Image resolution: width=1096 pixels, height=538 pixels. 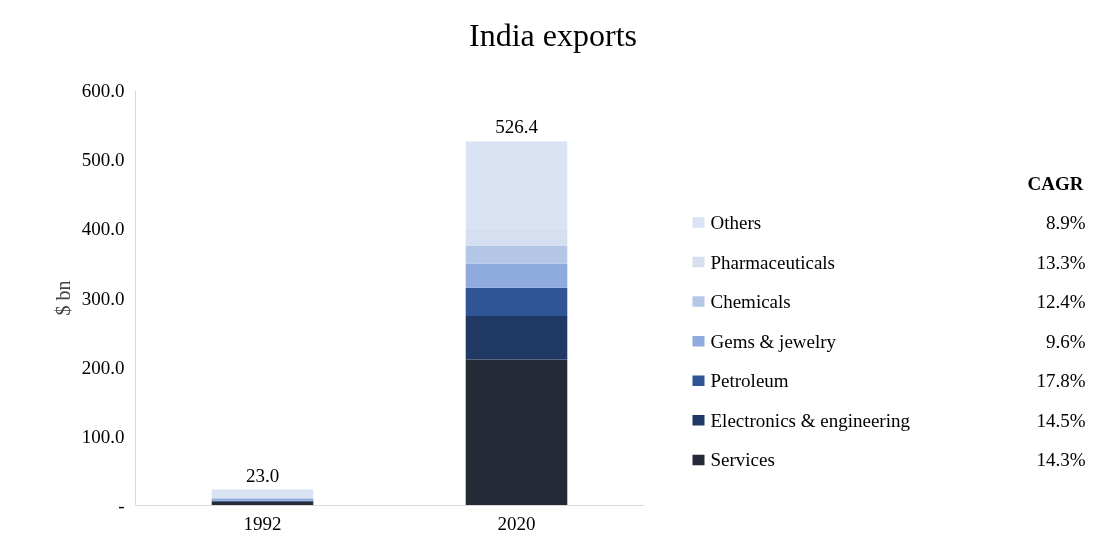 I want to click on chart-title: India exports, so click(x=553, y=35).